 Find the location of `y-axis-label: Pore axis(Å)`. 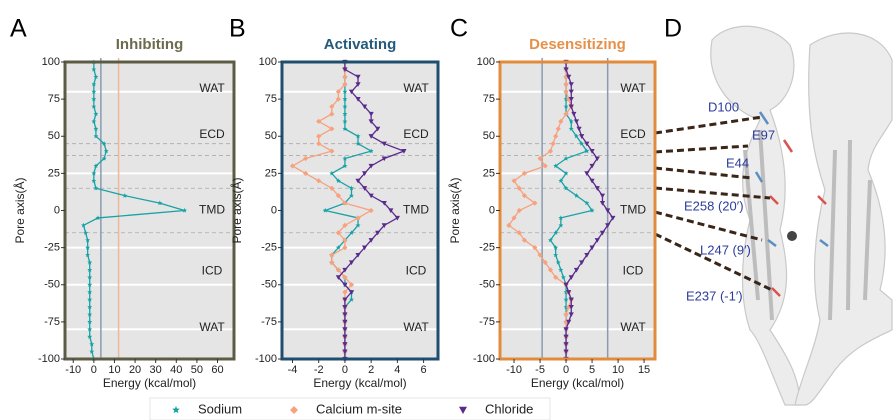

y-axis-label: Pore axis(Å) is located at coordinates (236, 210).